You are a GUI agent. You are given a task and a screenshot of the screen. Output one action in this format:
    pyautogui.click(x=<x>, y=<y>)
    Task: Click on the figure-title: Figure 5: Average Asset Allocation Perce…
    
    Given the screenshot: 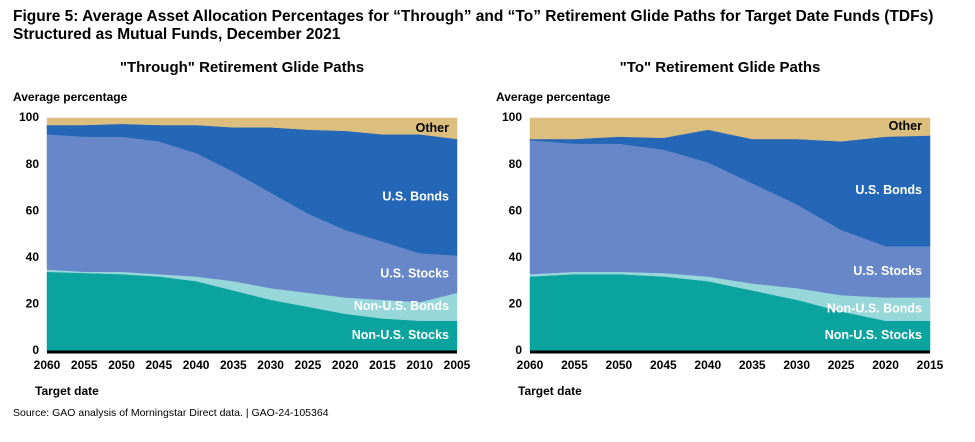 What is the action you would take?
    pyautogui.click(x=473, y=25)
    